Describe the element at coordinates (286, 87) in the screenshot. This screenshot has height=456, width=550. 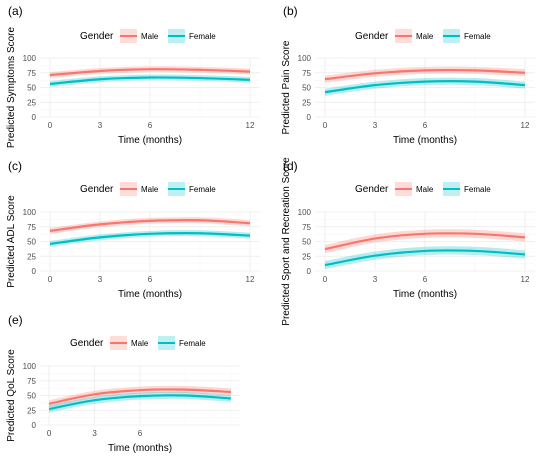
I see `y-axis-title: Predicted Pain Score` at that location.